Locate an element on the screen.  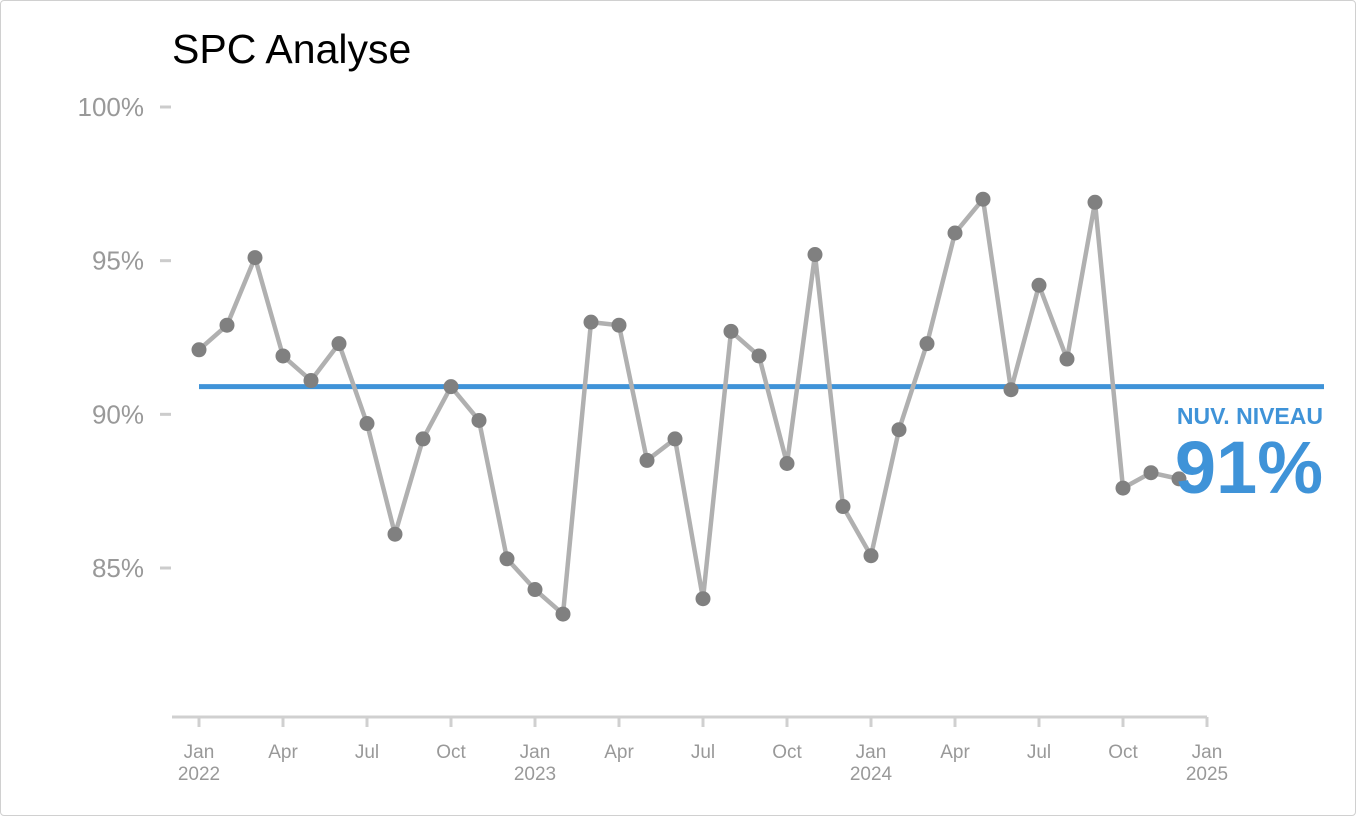
x-tick-year-label: 2022 is located at coordinates (199, 774).